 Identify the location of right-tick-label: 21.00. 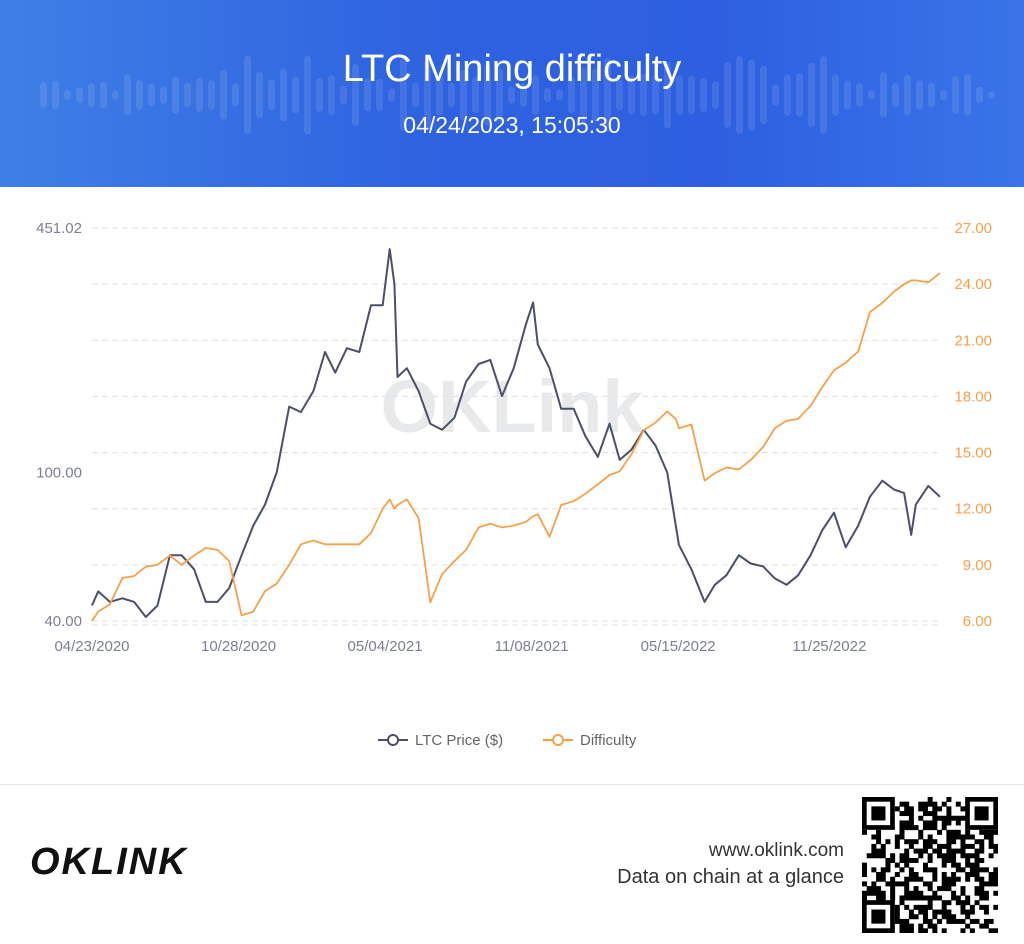
(973, 340).